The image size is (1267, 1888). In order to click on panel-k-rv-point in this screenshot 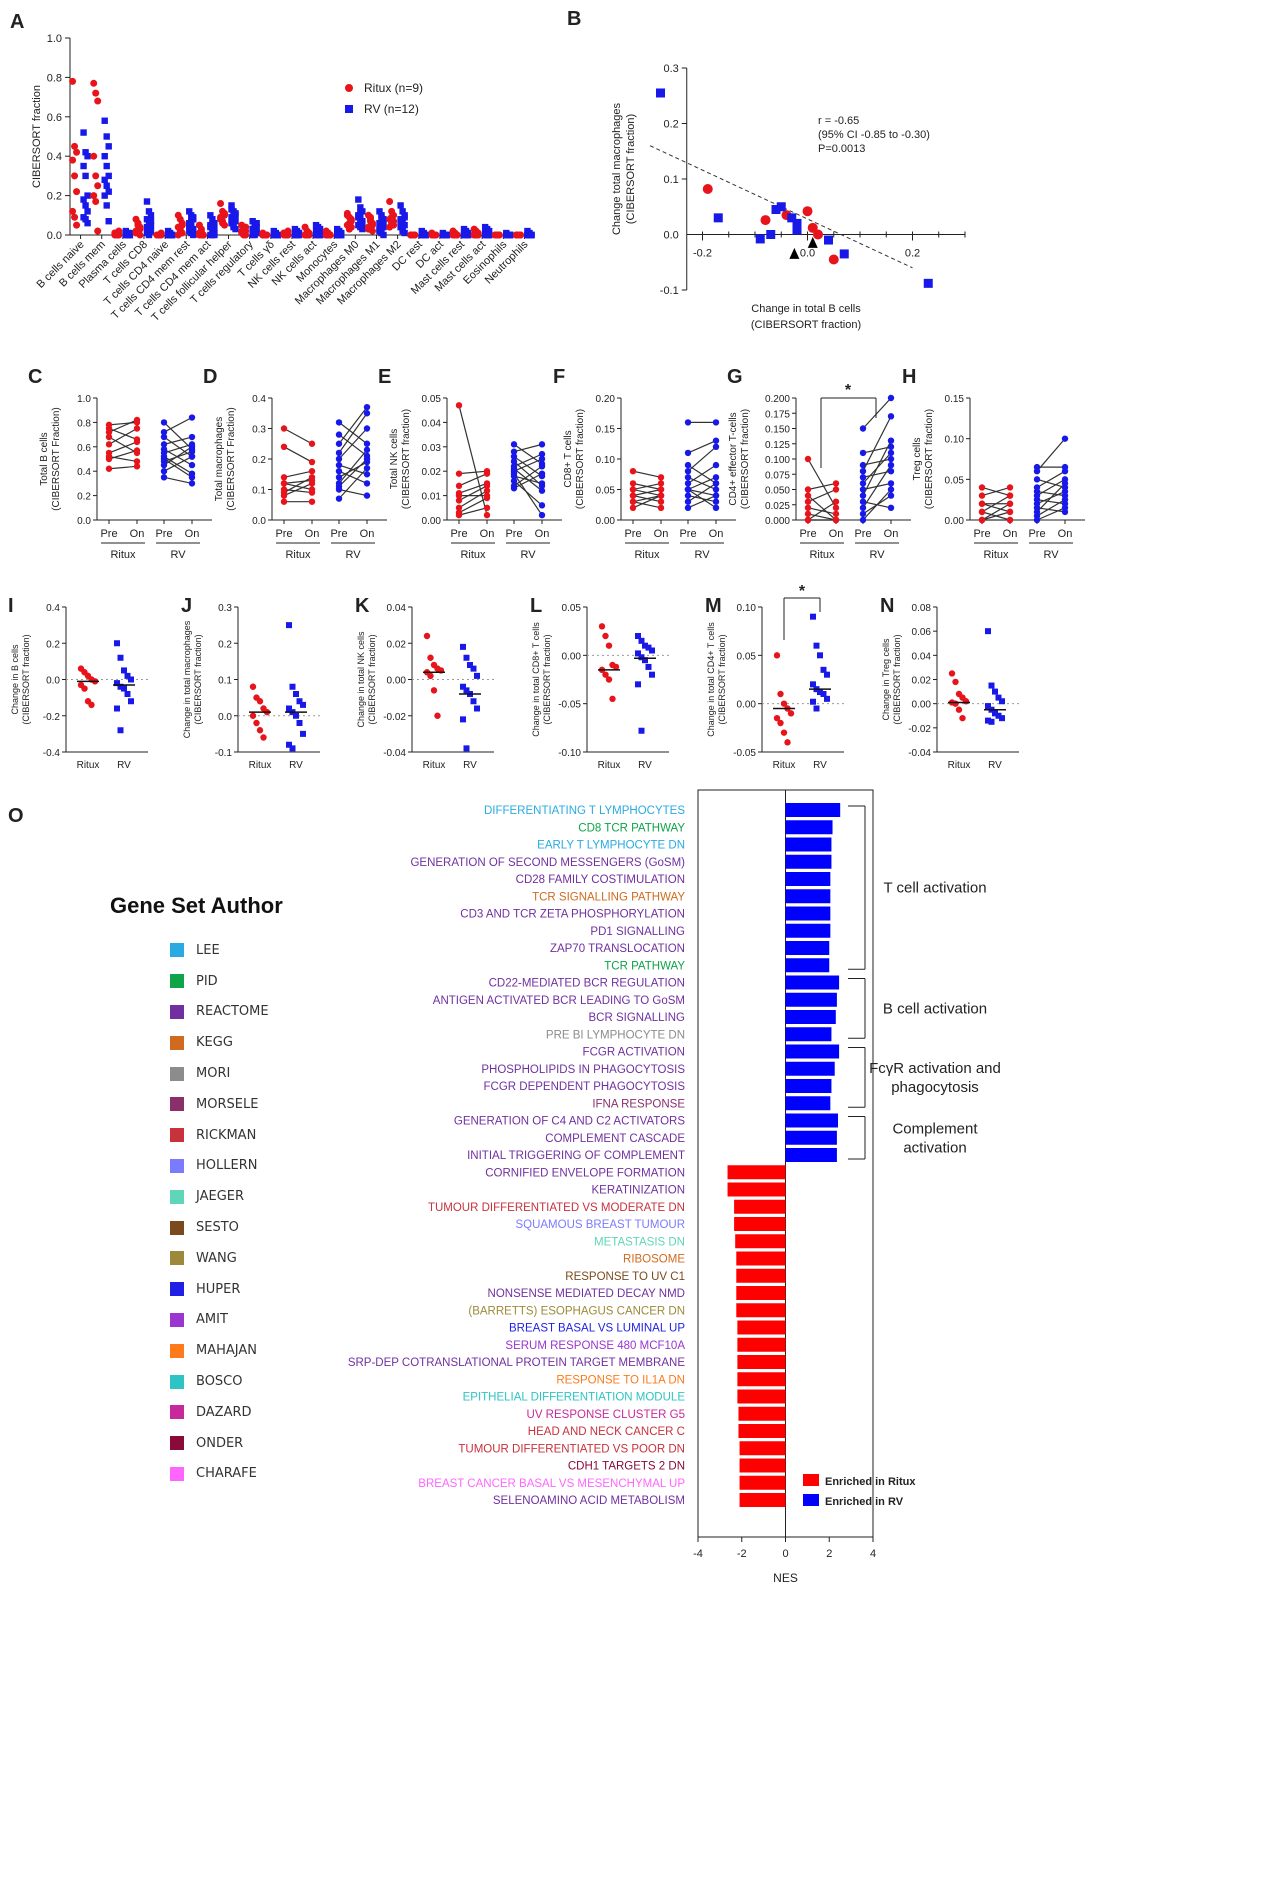, I will do `click(466, 690)`.